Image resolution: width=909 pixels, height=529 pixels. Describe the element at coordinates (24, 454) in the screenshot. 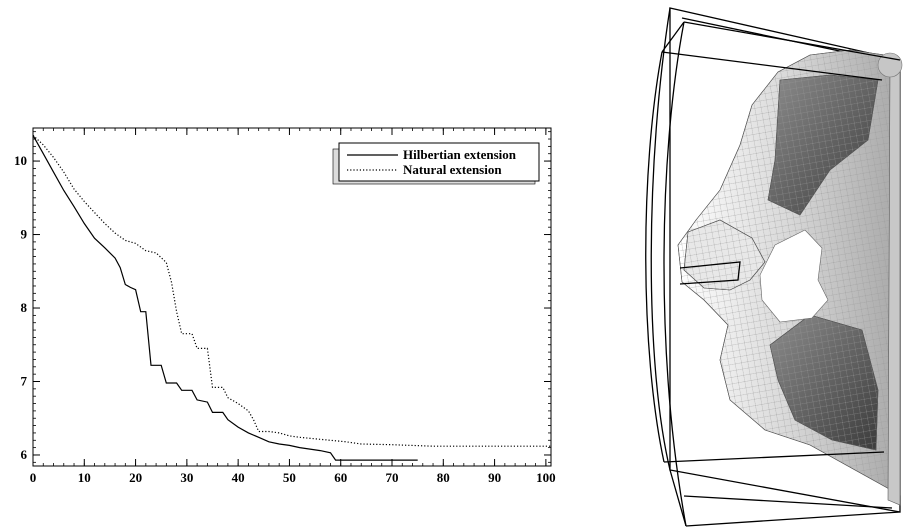

I see `y-tick-label: 6` at that location.